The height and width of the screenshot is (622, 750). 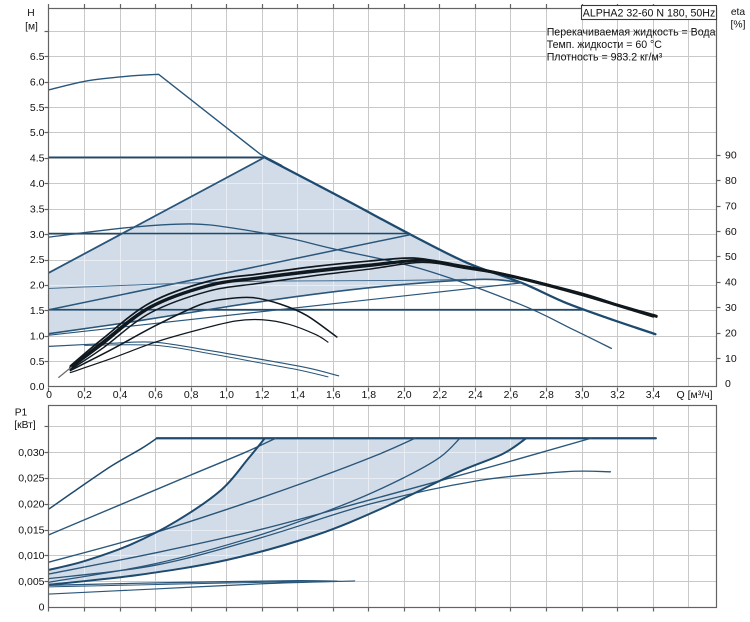 I want to click on svg-text: 0.0, so click(x=37, y=387).